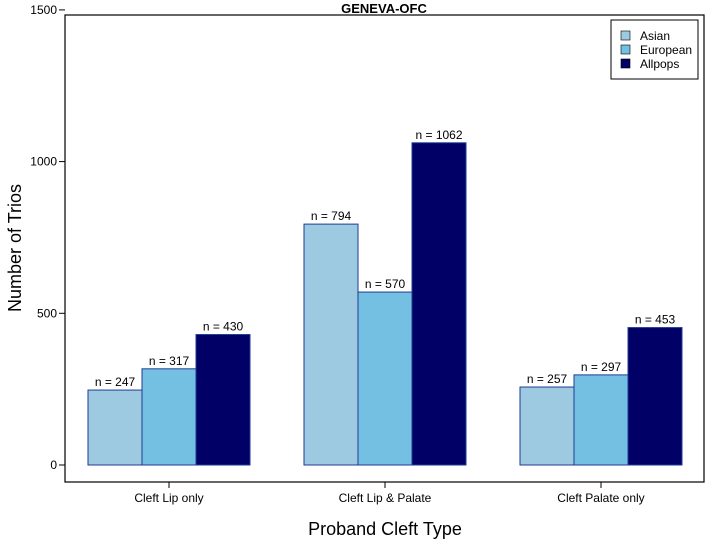  Describe the element at coordinates (43, 162) in the screenshot. I see `y-tick-label: 1000` at that location.